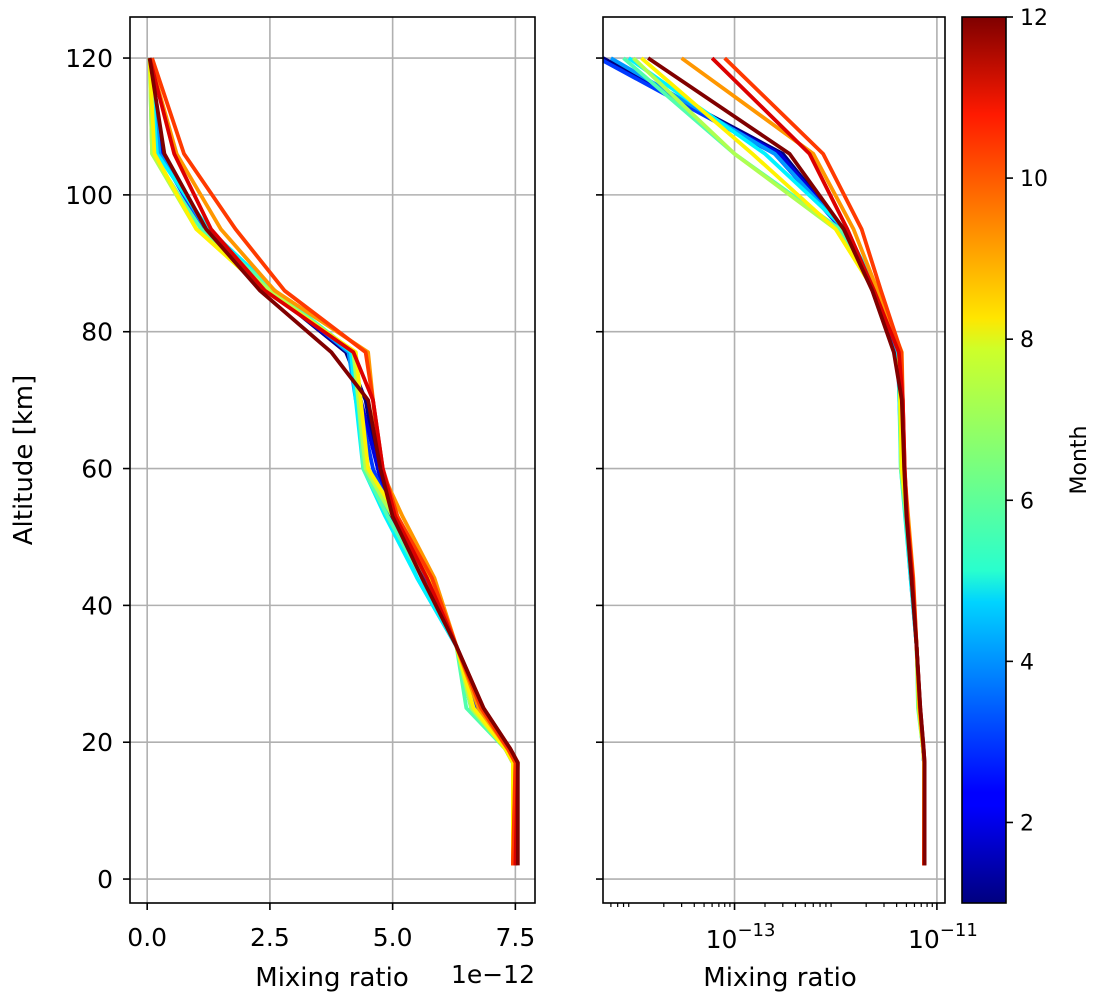 This screenshot has width=1103, height=998. What do you see at coordinates (741, 937) in the screenshot?
I see `x-tick-label: 10−13` at bounding box center [741, 937].